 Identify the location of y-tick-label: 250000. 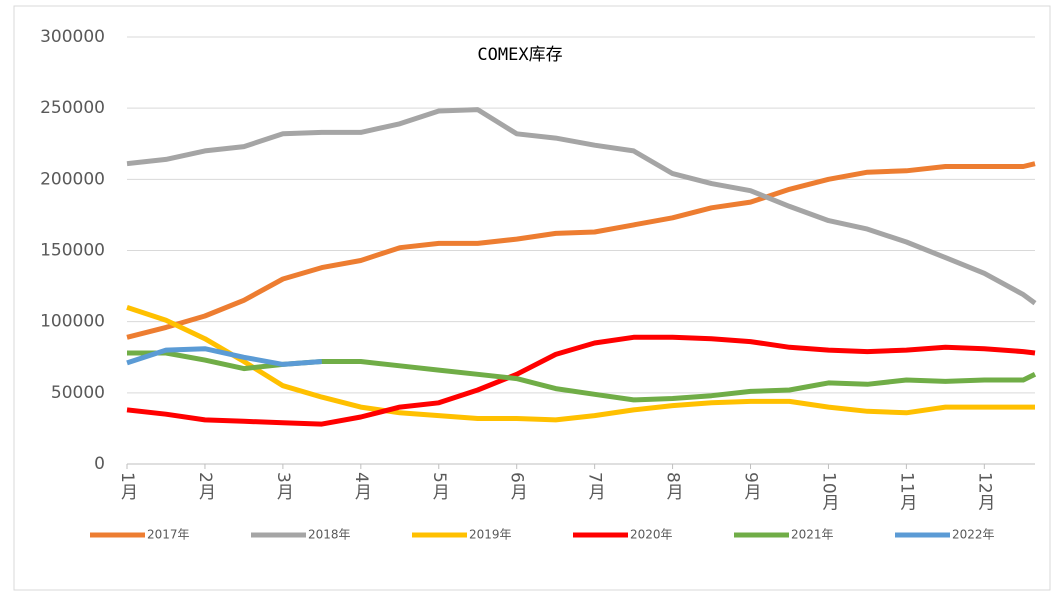
(72, 108).